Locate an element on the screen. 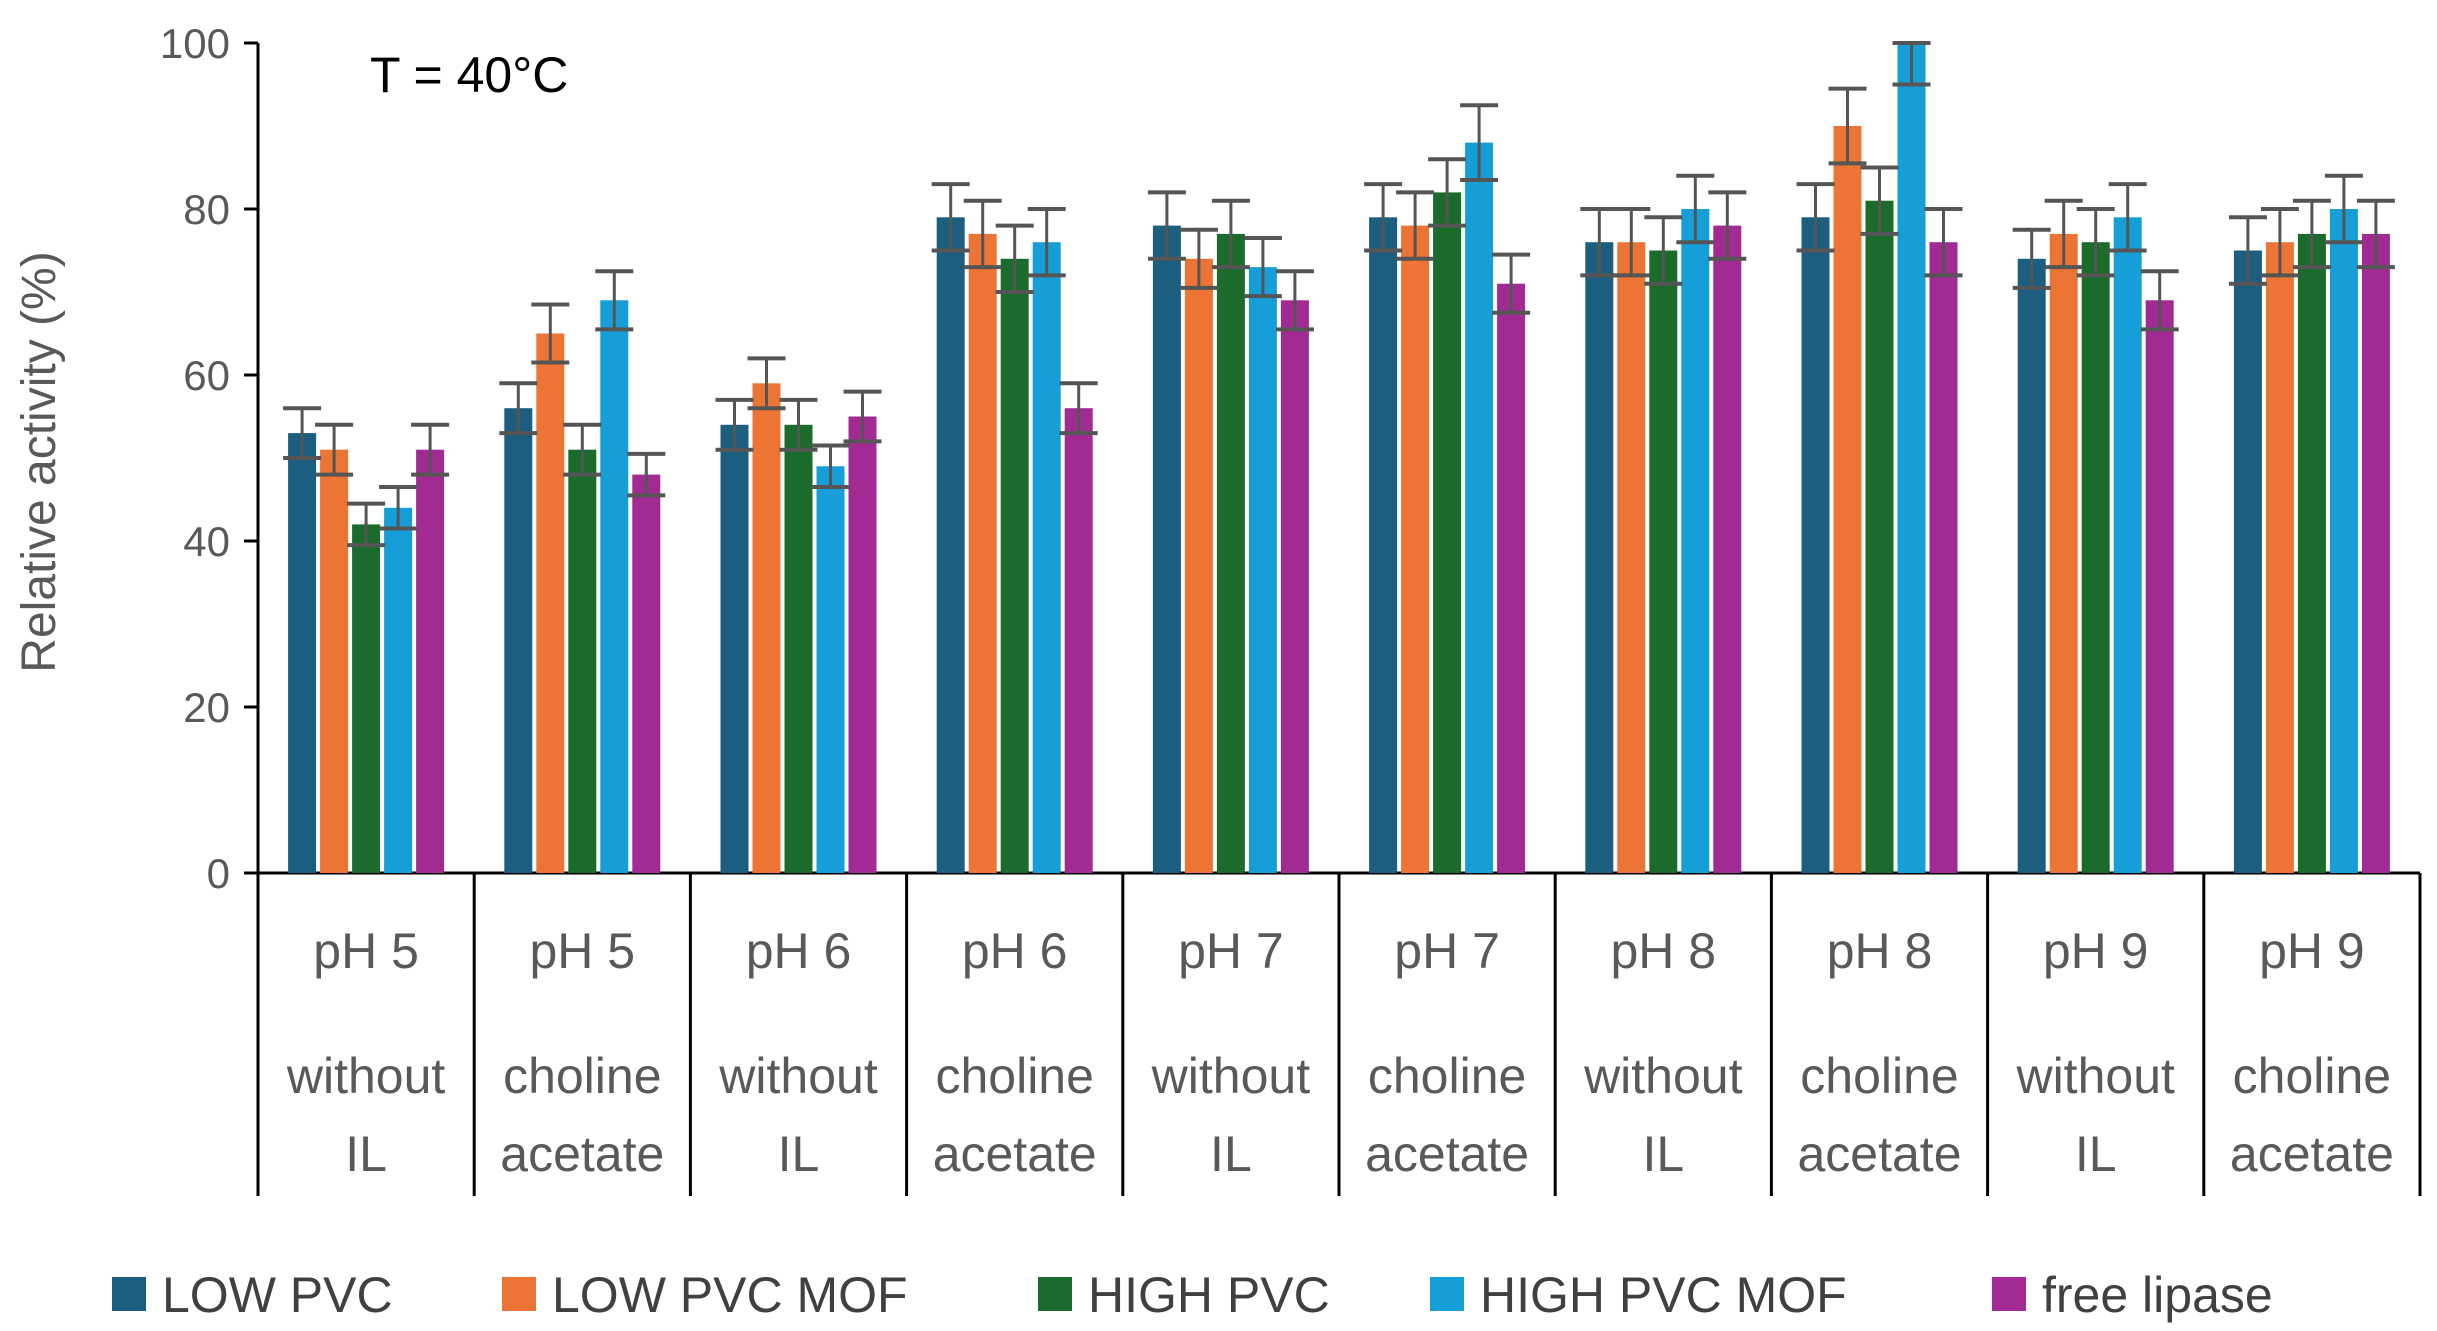 The height and width of the screenshot is (1331, 2437). legend-label: LOW PVC is located at coordinates (277, 1295).